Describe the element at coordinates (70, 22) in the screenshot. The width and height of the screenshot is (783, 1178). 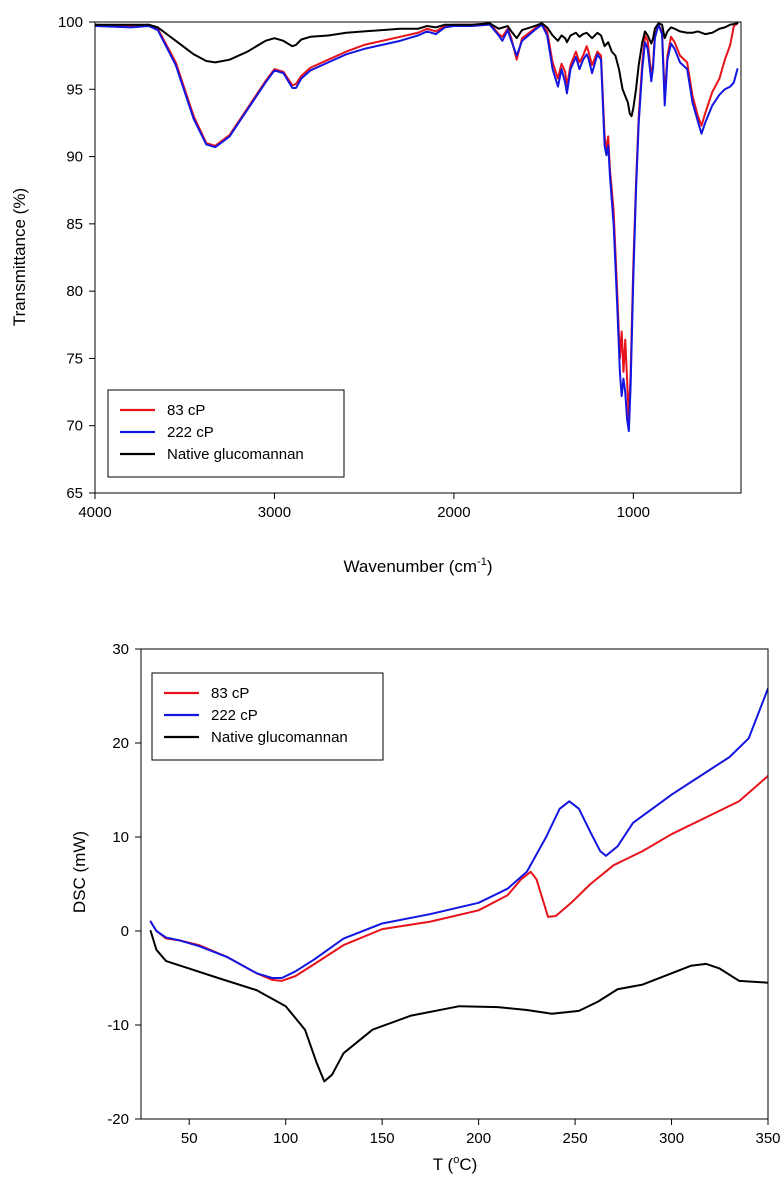
I see `ftir-y-tick-label: 100` at that location.